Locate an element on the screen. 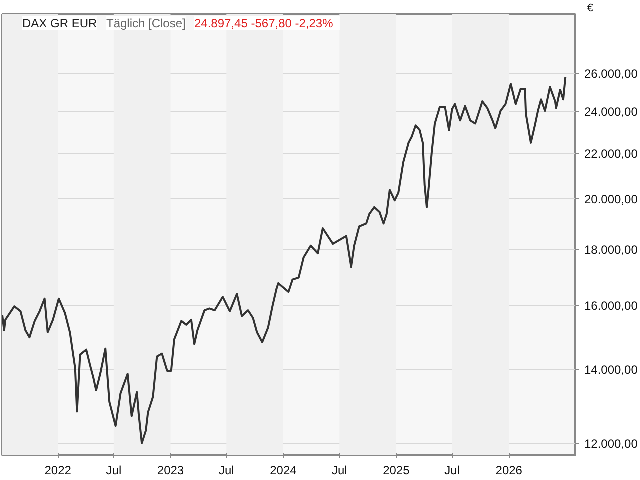  y-tick-label: 12.000,00 is located at coordinates (611, 443).